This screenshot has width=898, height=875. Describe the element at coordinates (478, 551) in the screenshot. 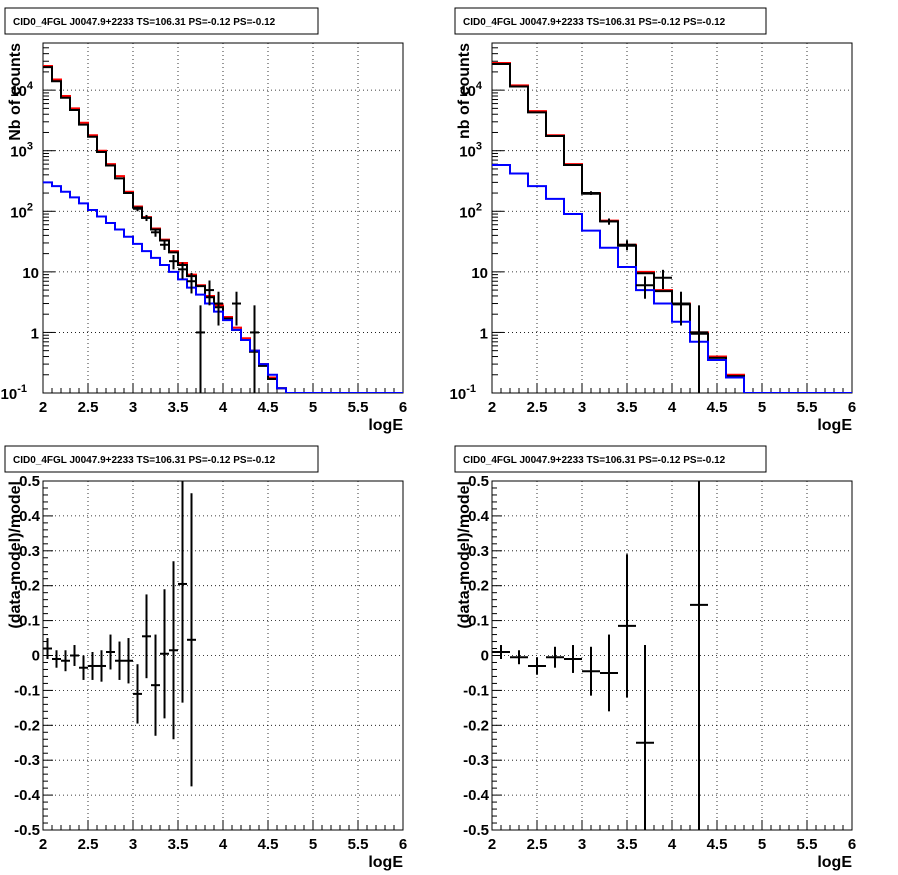

I see `y-tick-label: 0.3` at that location.